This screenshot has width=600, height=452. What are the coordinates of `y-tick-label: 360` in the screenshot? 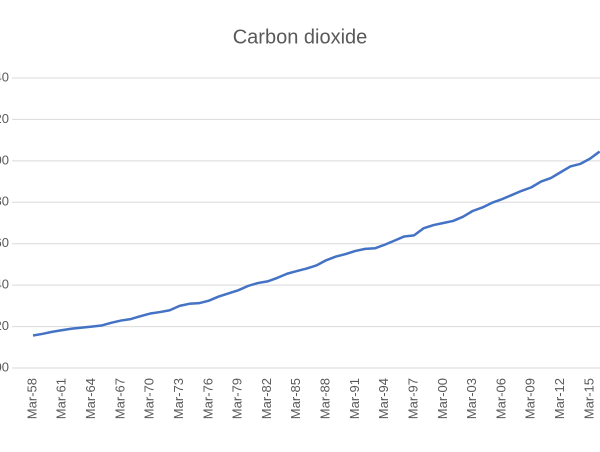 It's located at (4, 242).